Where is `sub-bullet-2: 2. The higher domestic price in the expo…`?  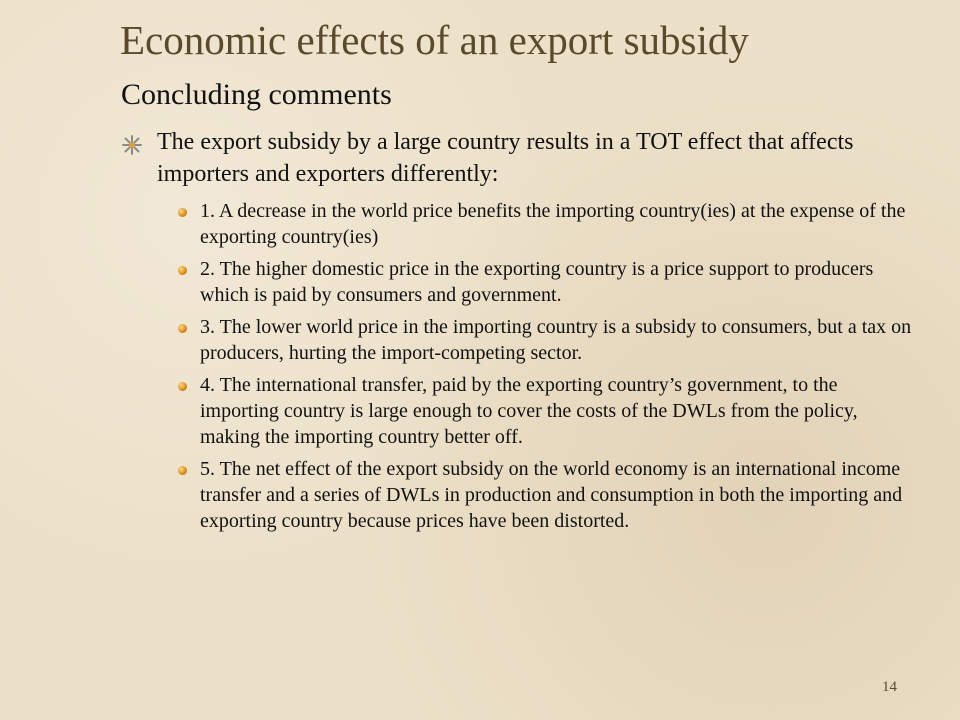 sub-bullet-2: 2. The higher domestic price in the expo… is located at coordinates (548, 282).